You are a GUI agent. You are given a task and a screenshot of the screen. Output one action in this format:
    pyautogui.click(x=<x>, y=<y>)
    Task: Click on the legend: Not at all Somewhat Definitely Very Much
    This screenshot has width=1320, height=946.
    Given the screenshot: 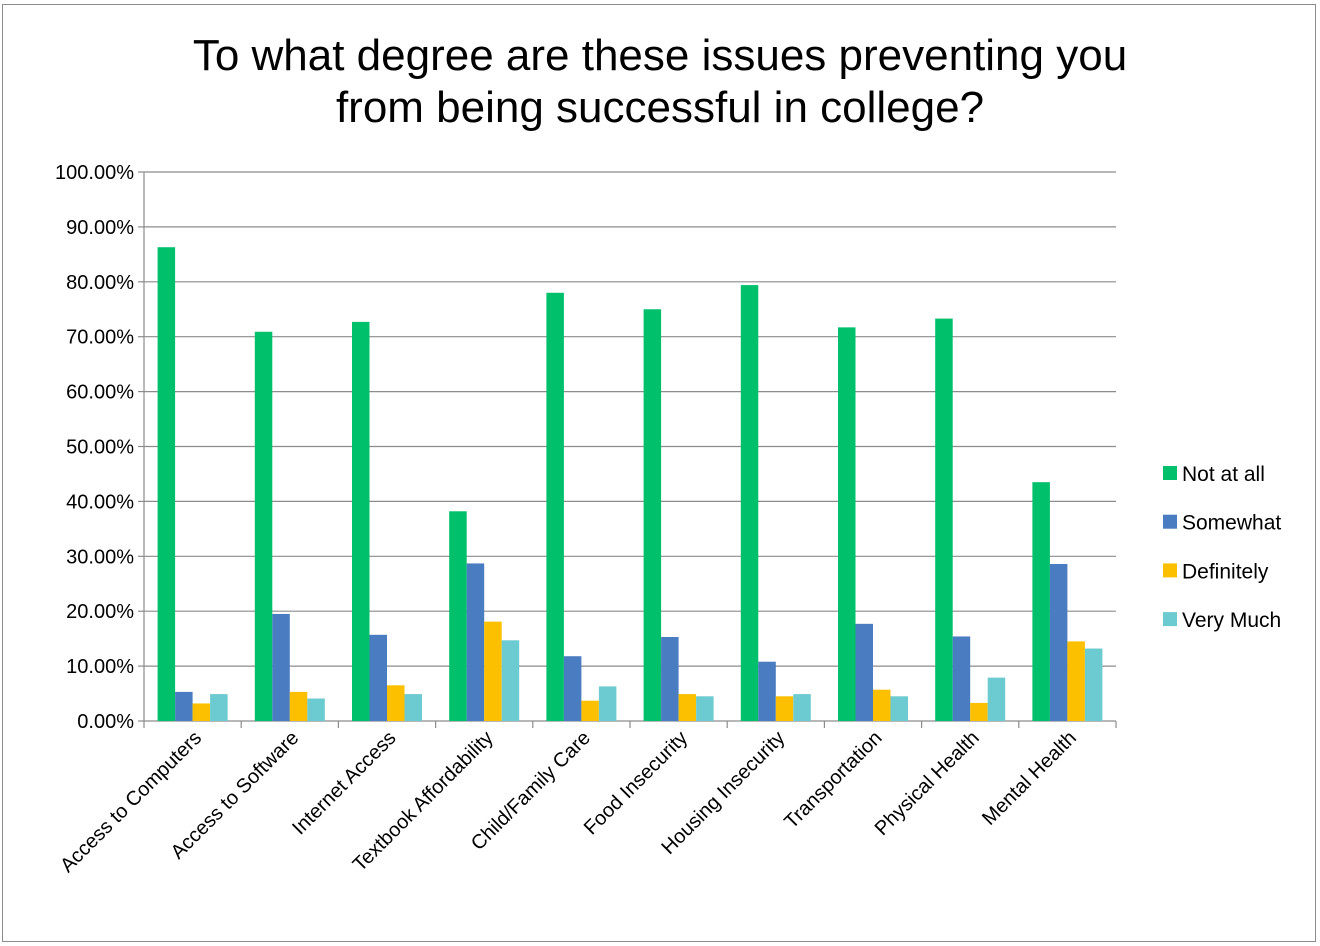 What is the action you would take?
    pyautogui.click(x=1222, y=547)
    